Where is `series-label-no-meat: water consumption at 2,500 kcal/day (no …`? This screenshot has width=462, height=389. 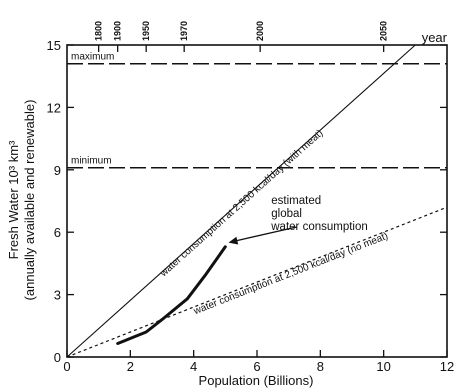 series-label-no-meat: water consumption at 2,500 kcal/day (no … is located at coordinates (290, 274).